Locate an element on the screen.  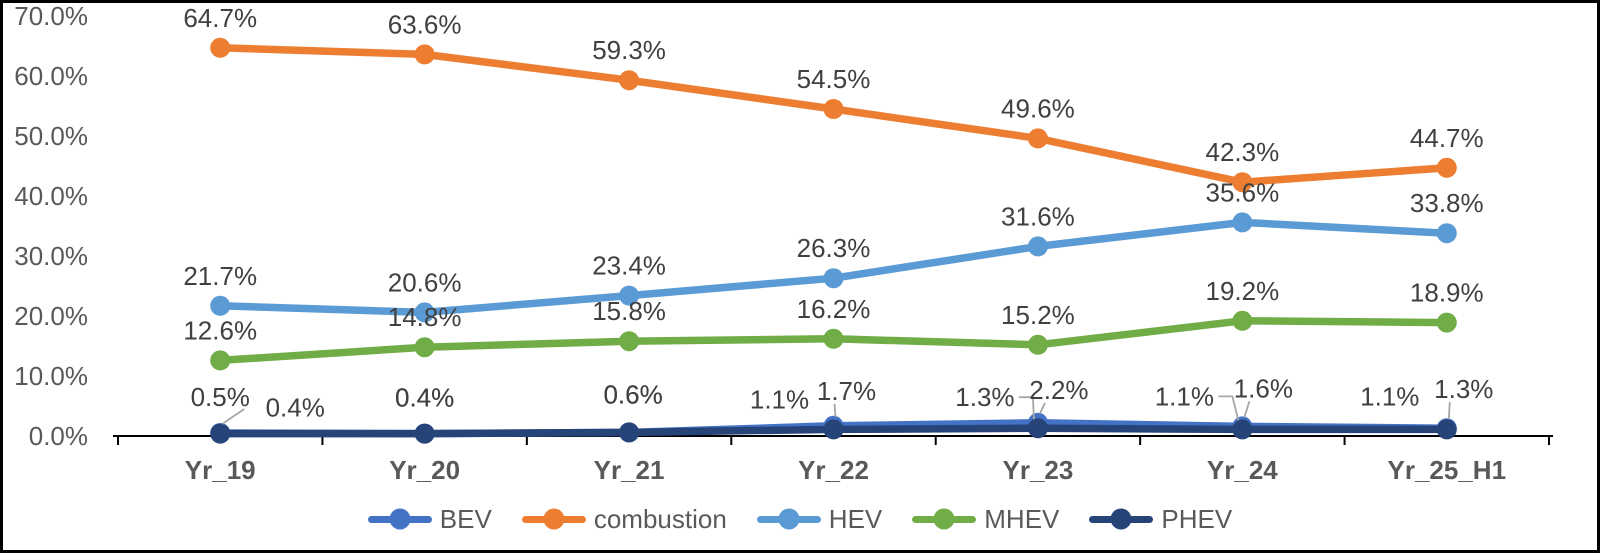
data-label-combustion-Yr_24: 42.3% is located at coordinates (1242, 152).